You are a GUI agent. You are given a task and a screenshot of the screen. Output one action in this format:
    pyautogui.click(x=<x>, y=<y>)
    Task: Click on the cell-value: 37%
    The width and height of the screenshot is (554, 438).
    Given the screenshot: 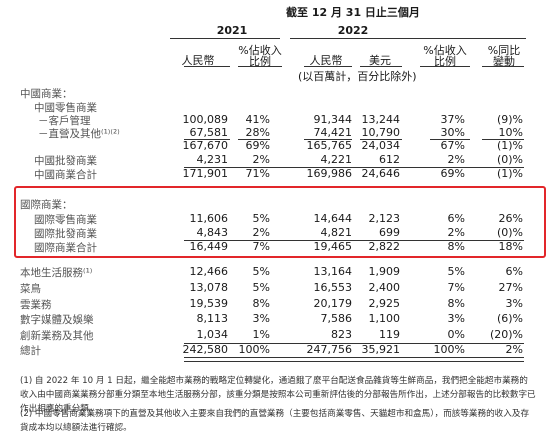 What is the action you would take?
    pyautogui.click(x=452, y=119)
    